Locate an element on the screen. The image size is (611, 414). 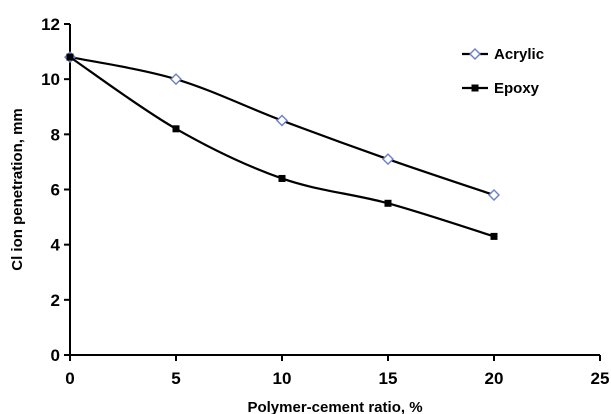
y-tick-label: 10 is located at coordinates (50, 79).